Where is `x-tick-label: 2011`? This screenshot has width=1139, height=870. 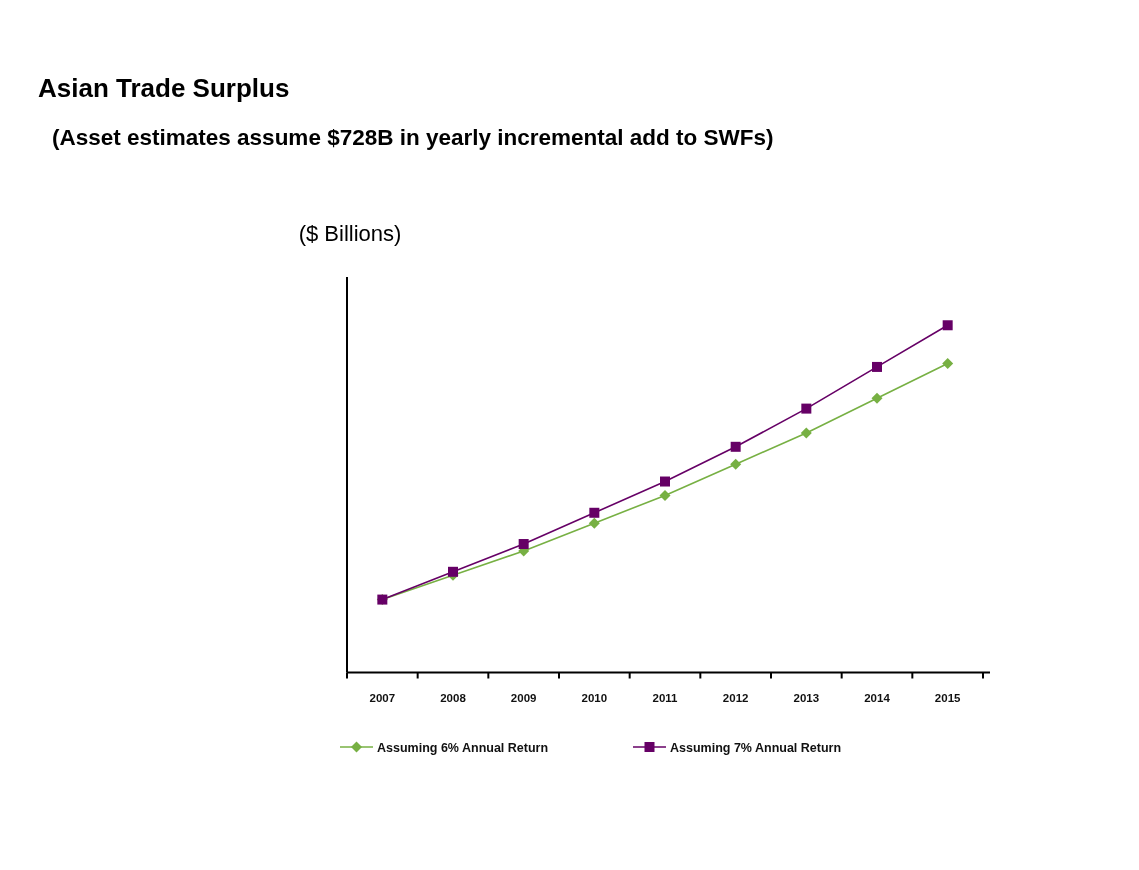
x-tick-label: 2011 is located at coordinates (665, 698).